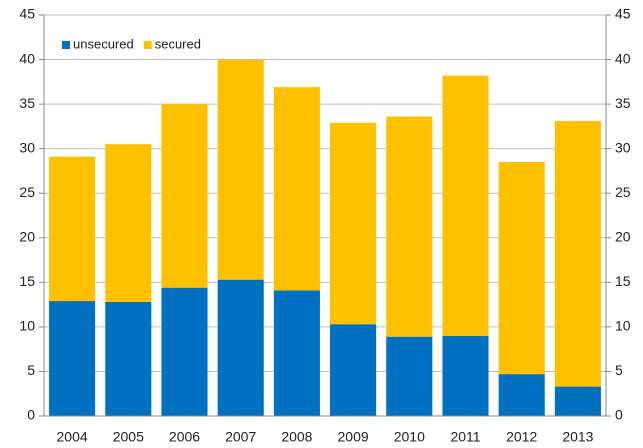  I want to click on y2-tick-label: 15, so click(623, 281).